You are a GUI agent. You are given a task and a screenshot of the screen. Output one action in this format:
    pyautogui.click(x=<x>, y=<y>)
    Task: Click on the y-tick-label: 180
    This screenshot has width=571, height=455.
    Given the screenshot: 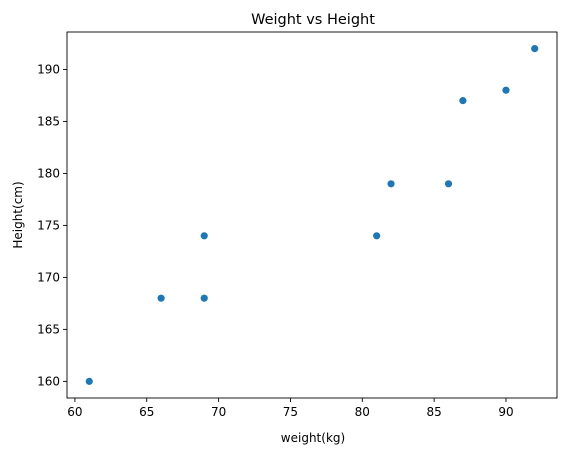 What is the action you would take?
    pyautogui.click(x=48, y=173)
    